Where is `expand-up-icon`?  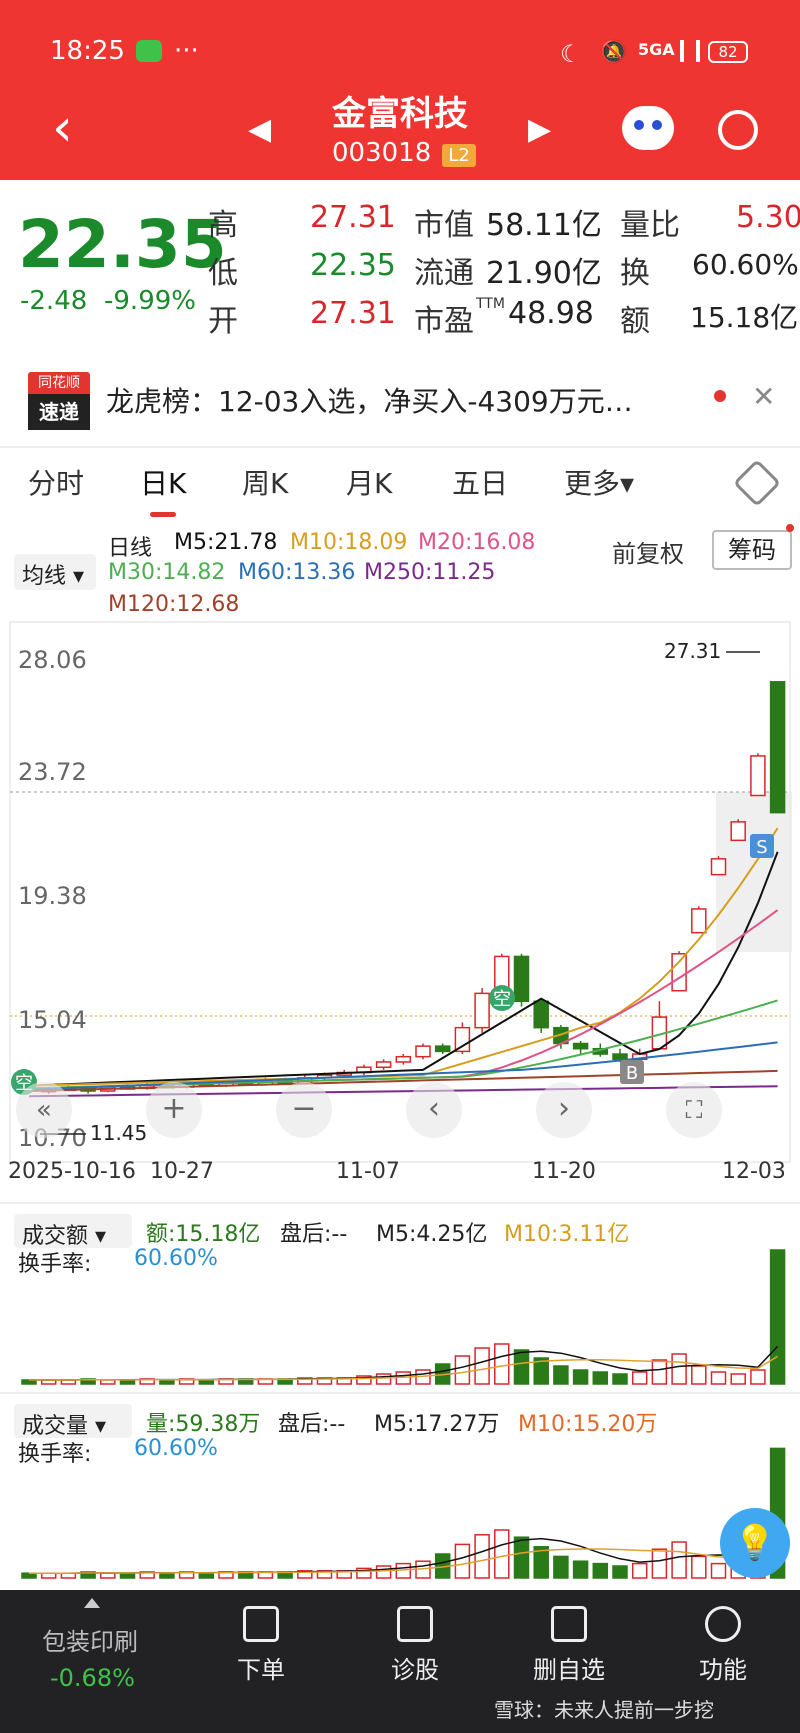
expand-up-icon is located at coordinates (92, 1603).